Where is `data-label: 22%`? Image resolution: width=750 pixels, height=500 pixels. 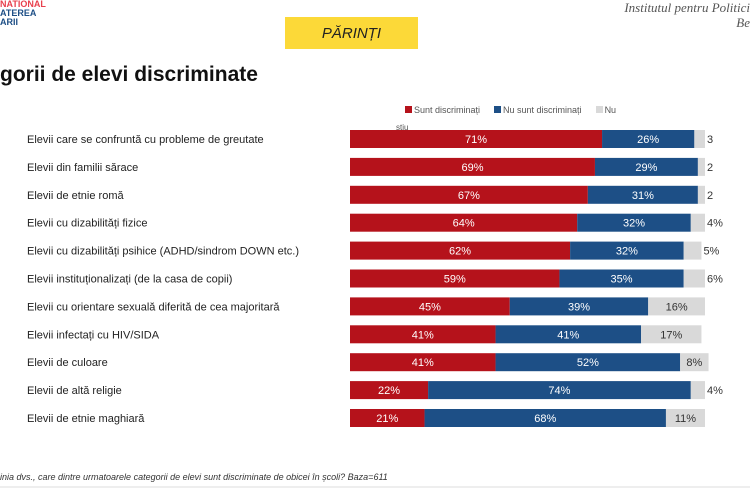 data-label: 22% is located at coordinates (389, 391).